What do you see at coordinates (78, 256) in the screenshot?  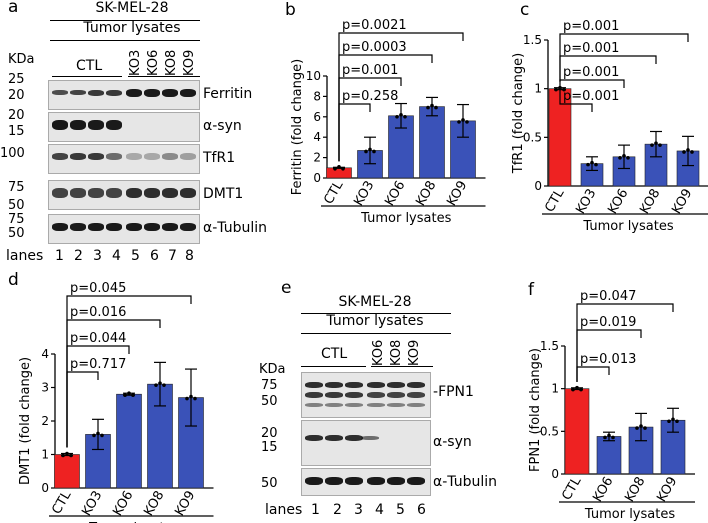 I see `lane-number: 2` at bounding box center [78, 256].